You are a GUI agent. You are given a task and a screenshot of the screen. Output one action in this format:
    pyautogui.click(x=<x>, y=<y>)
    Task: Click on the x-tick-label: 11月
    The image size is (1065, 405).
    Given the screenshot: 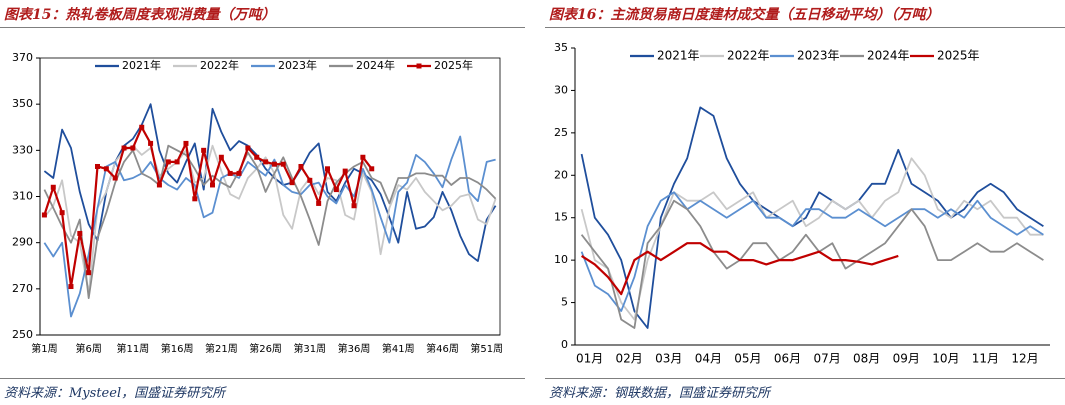 What is the action you would take?
    pyautogui.click(x=985, y=359)
    